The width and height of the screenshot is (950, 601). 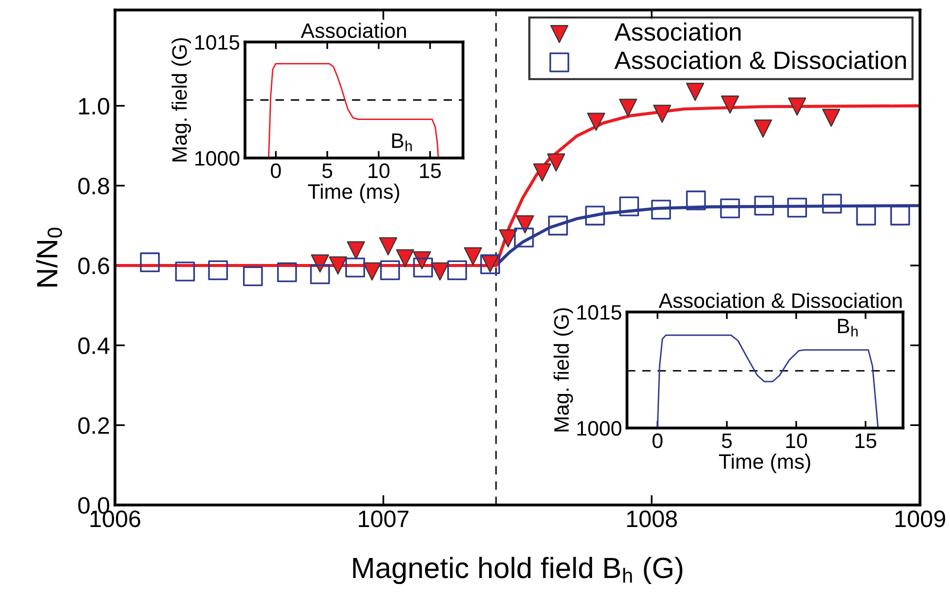 I want to click on legend-label: Association, so click(x=677, y=31).